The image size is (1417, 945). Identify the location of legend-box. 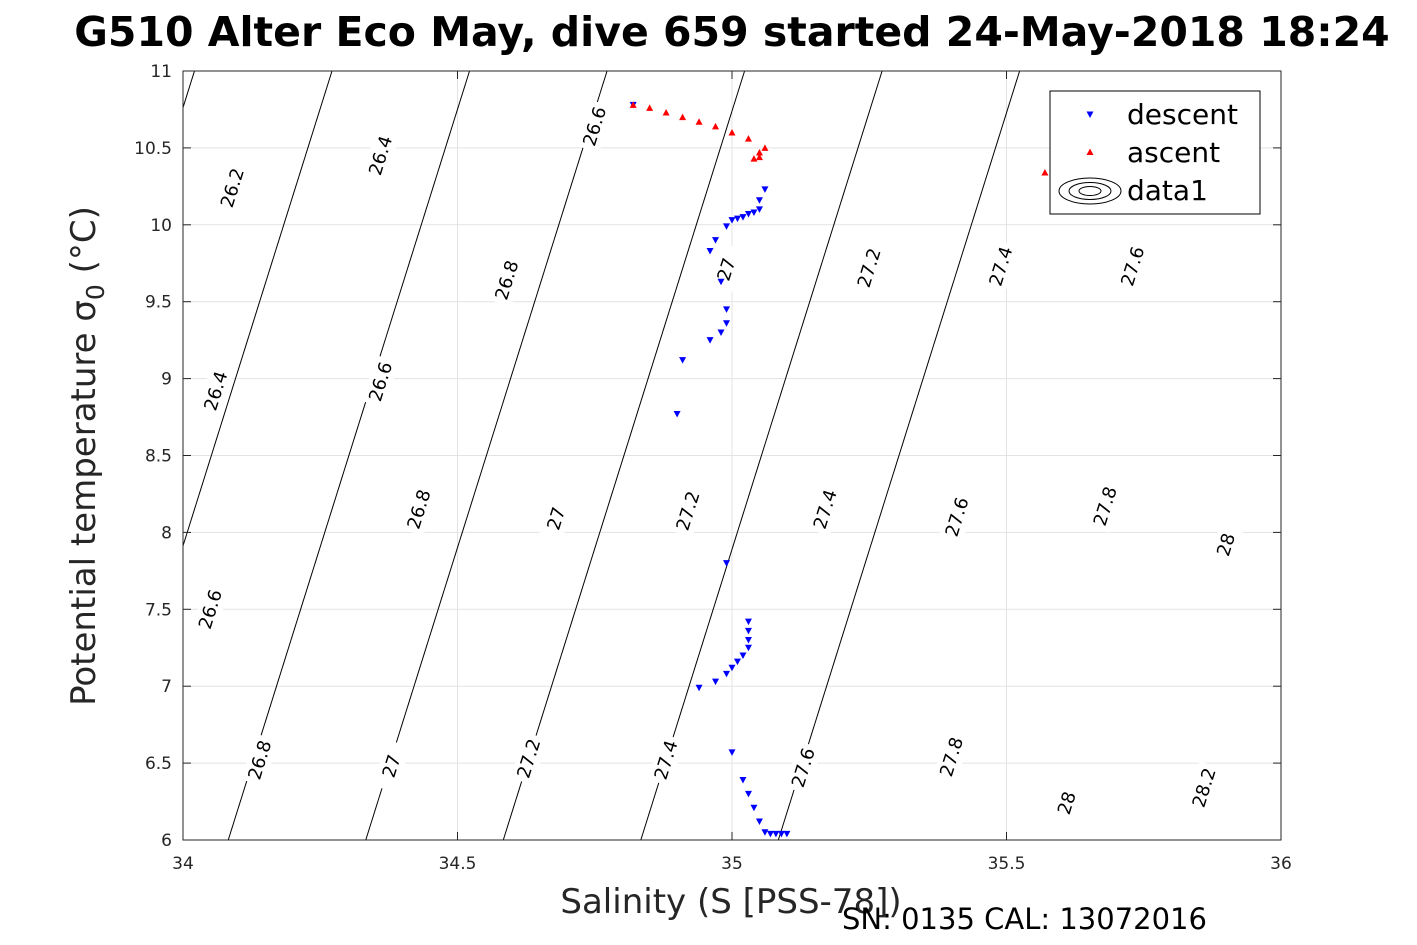
(1155, 152).